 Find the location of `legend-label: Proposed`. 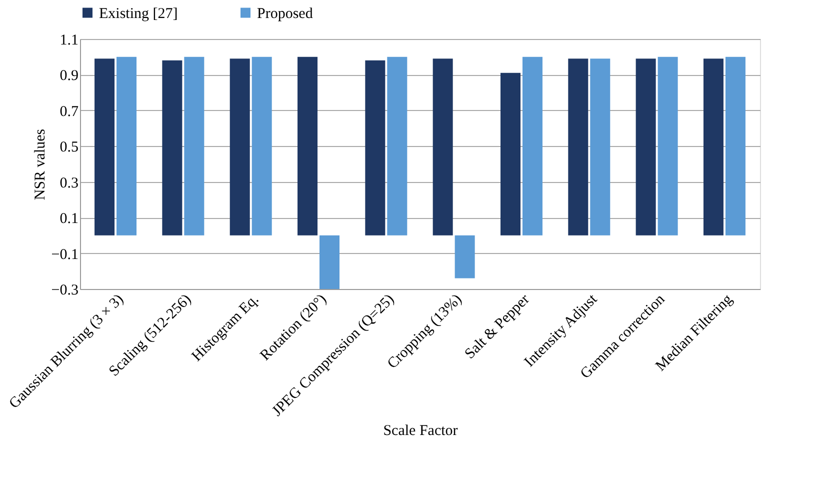

legend-label: Proposed is located at coordinates (285, 14).